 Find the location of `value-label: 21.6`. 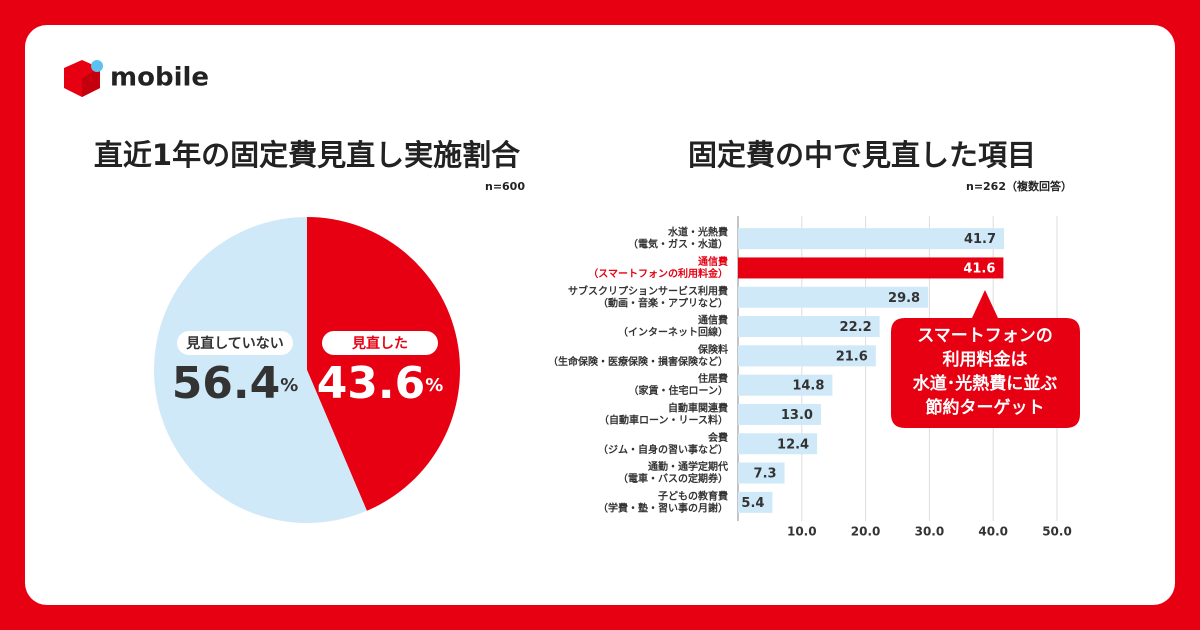

value-label: 21.6 is located at coordinates (852, 356).